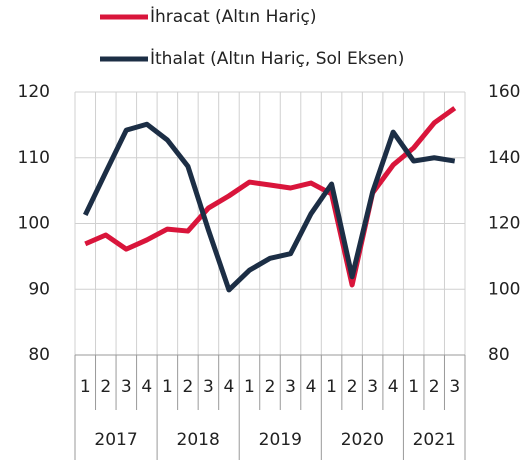 This screenshot has height=462, width=531. I want to click on year-label: 2018, so click(198, 440).